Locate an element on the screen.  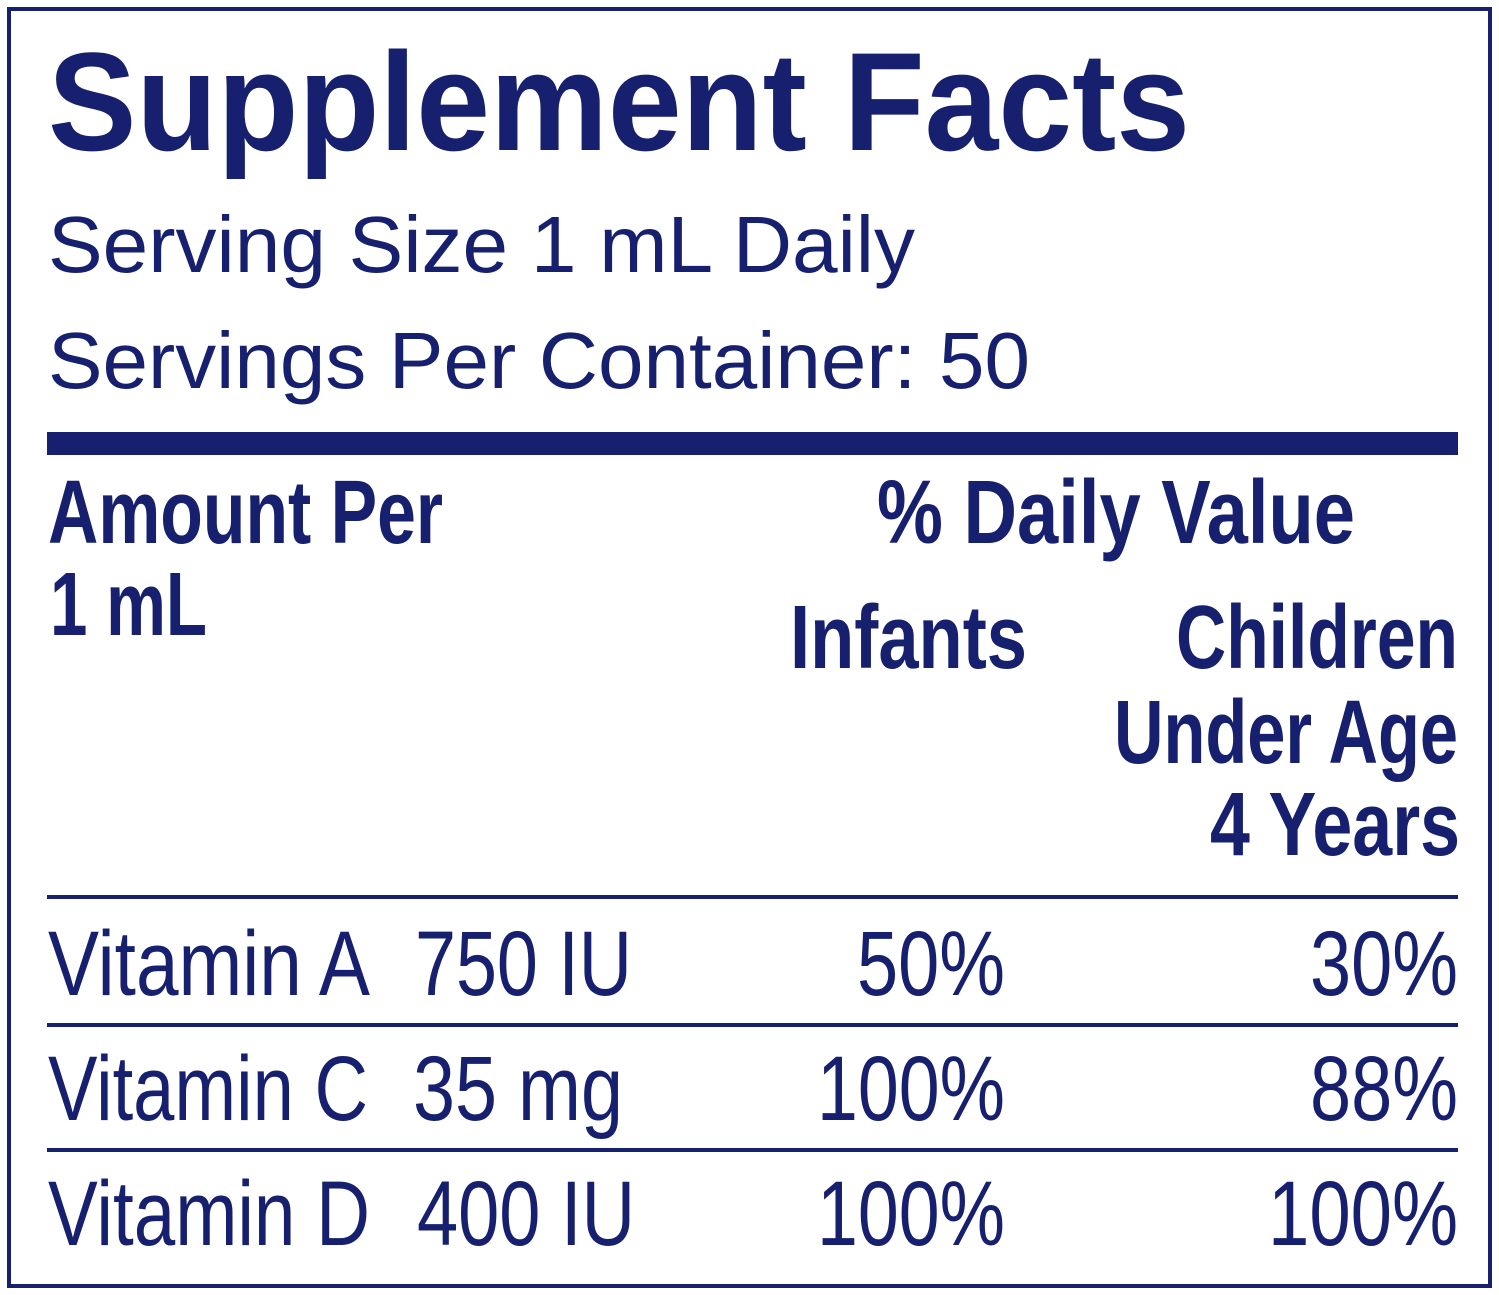
nutrient-name: Vitamin C is located at coordinates (208, 1089).